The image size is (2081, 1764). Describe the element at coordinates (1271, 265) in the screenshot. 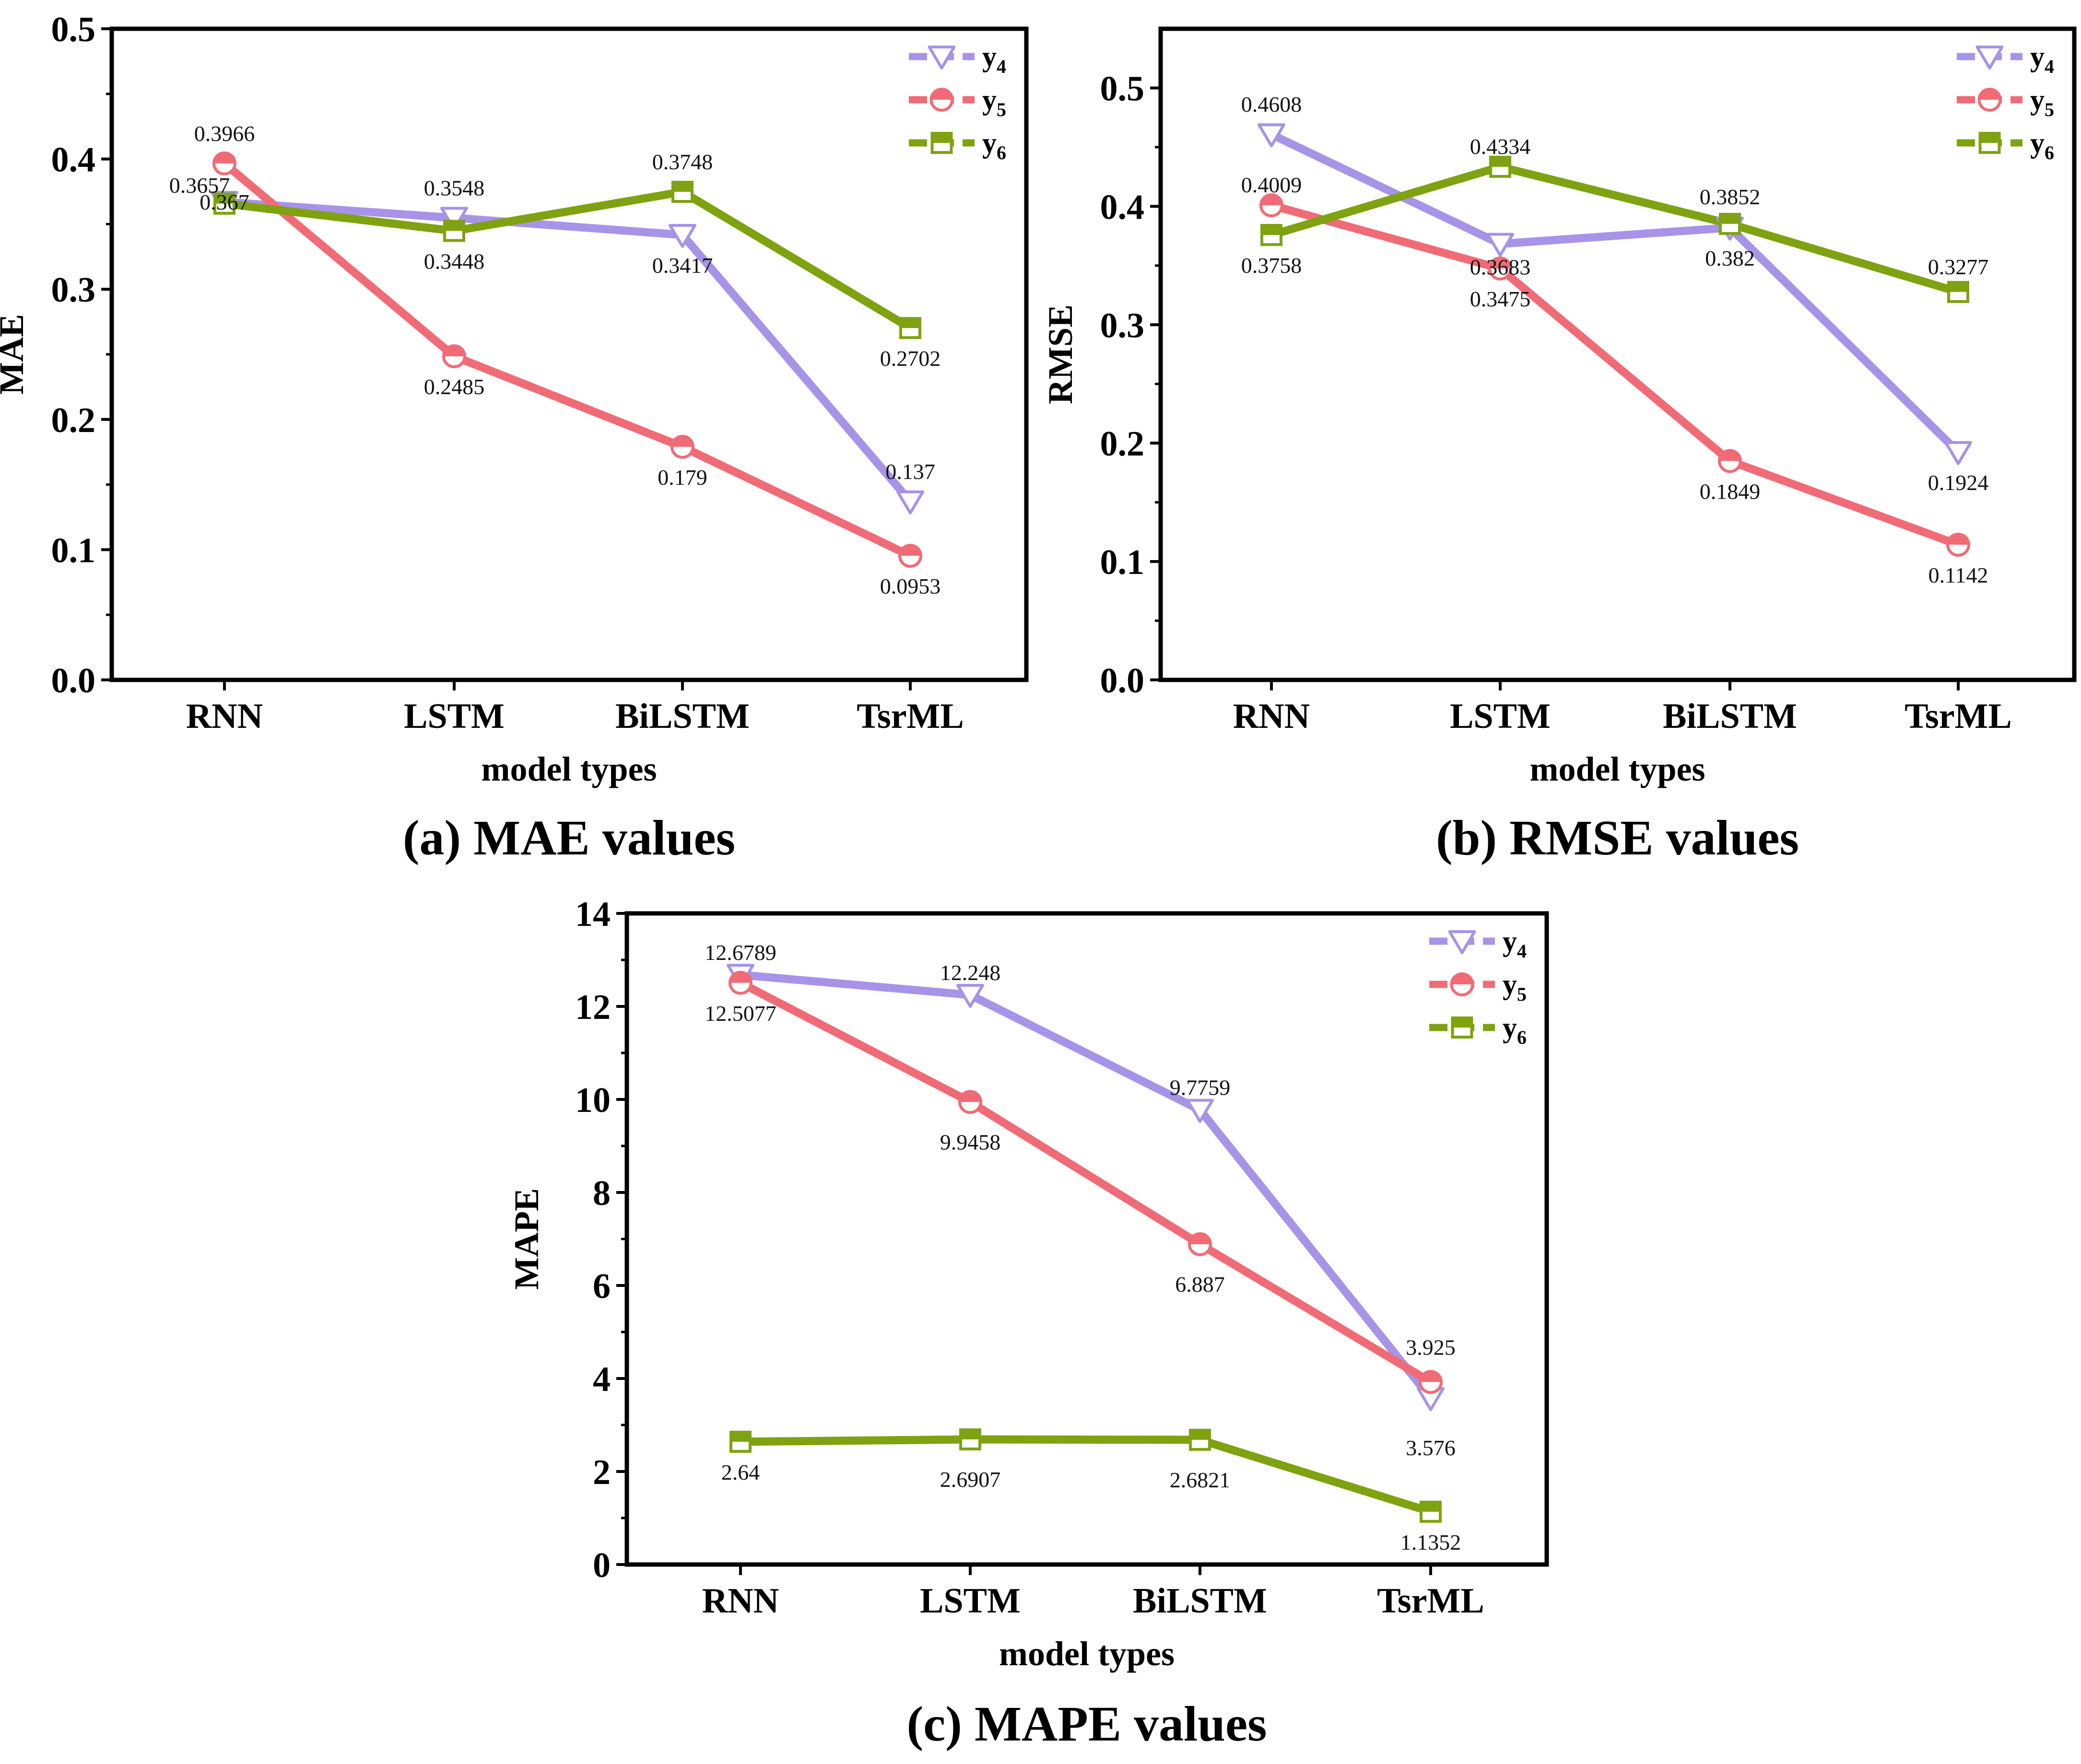

I see `data-label-y6: 0.3758` at that location.